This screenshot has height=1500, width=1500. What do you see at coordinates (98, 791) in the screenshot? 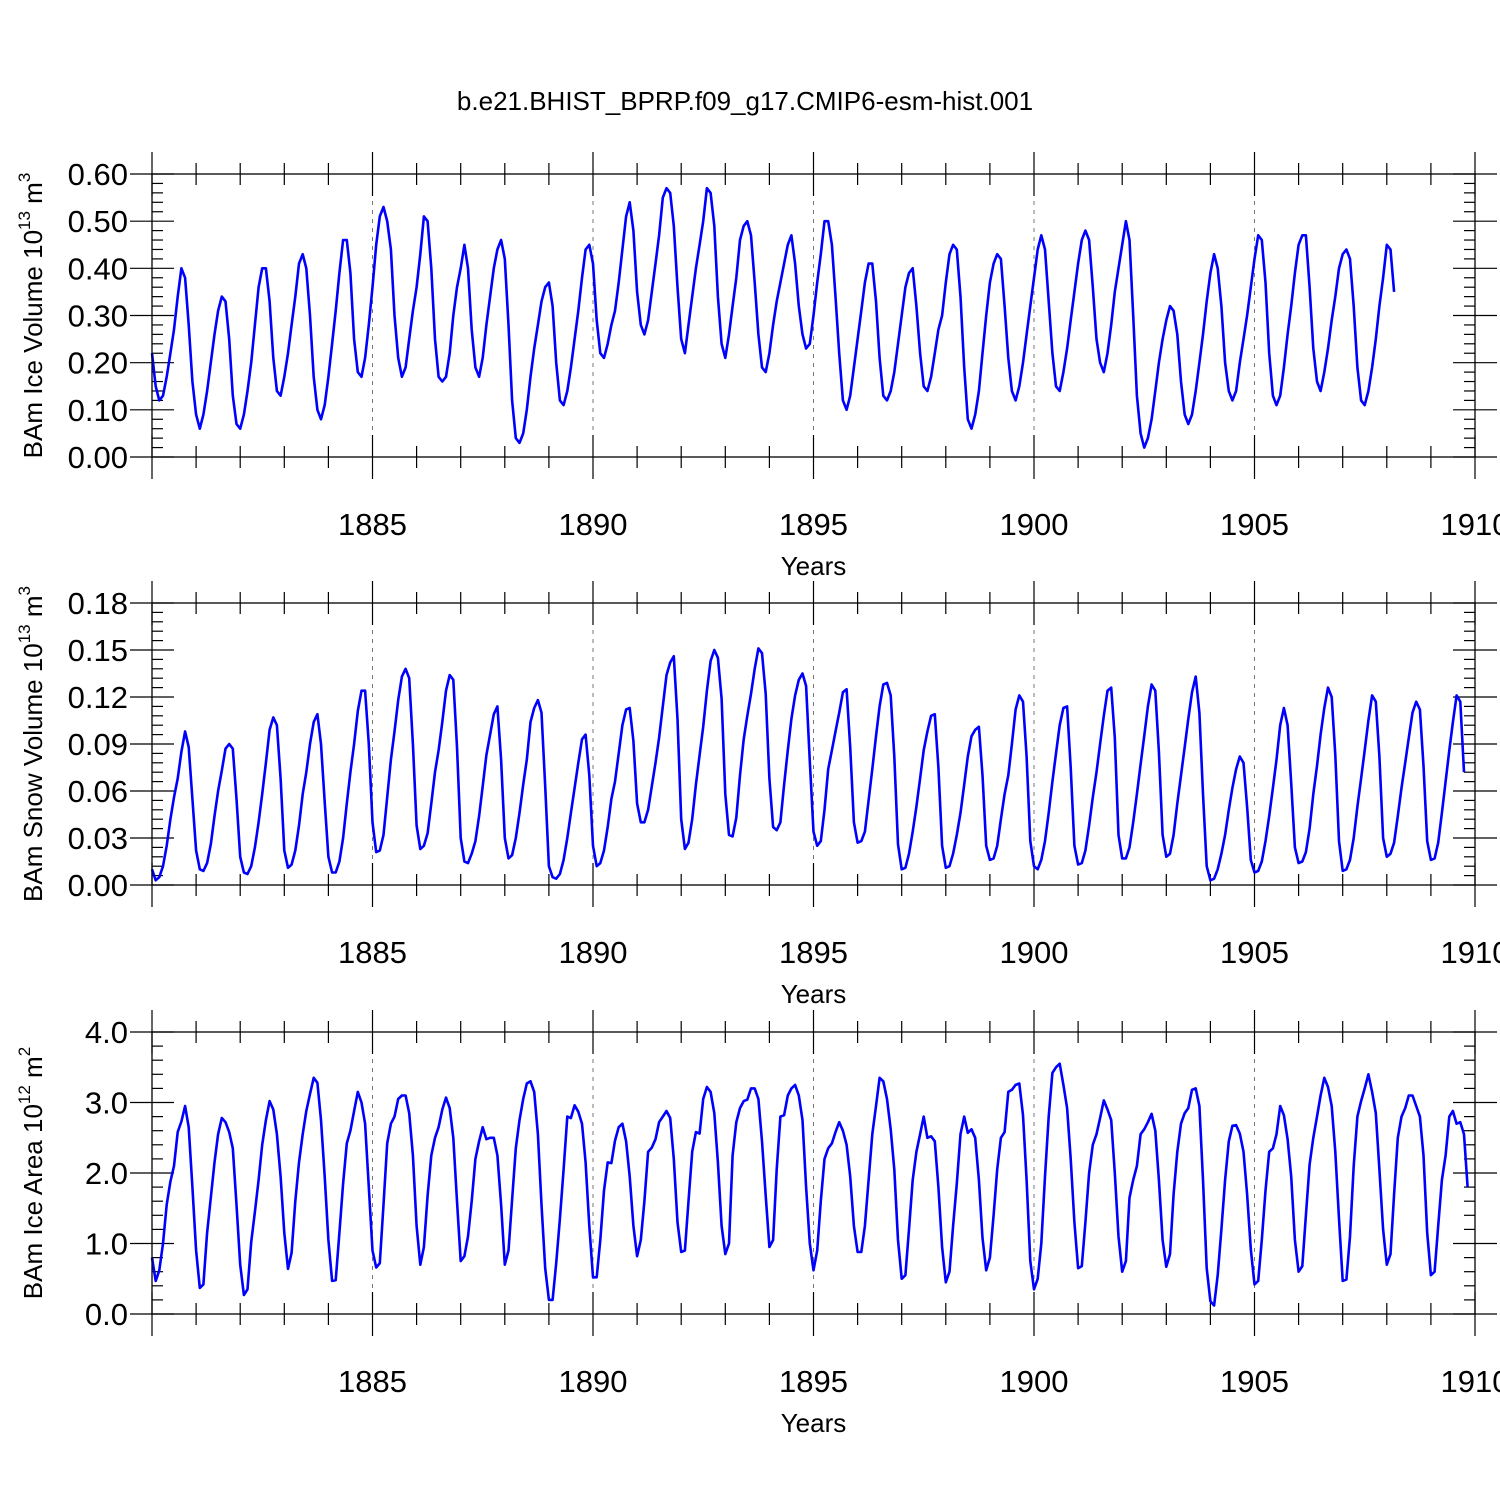
I see `y-tick-label: 0.06` at bounding box center [98, 791].